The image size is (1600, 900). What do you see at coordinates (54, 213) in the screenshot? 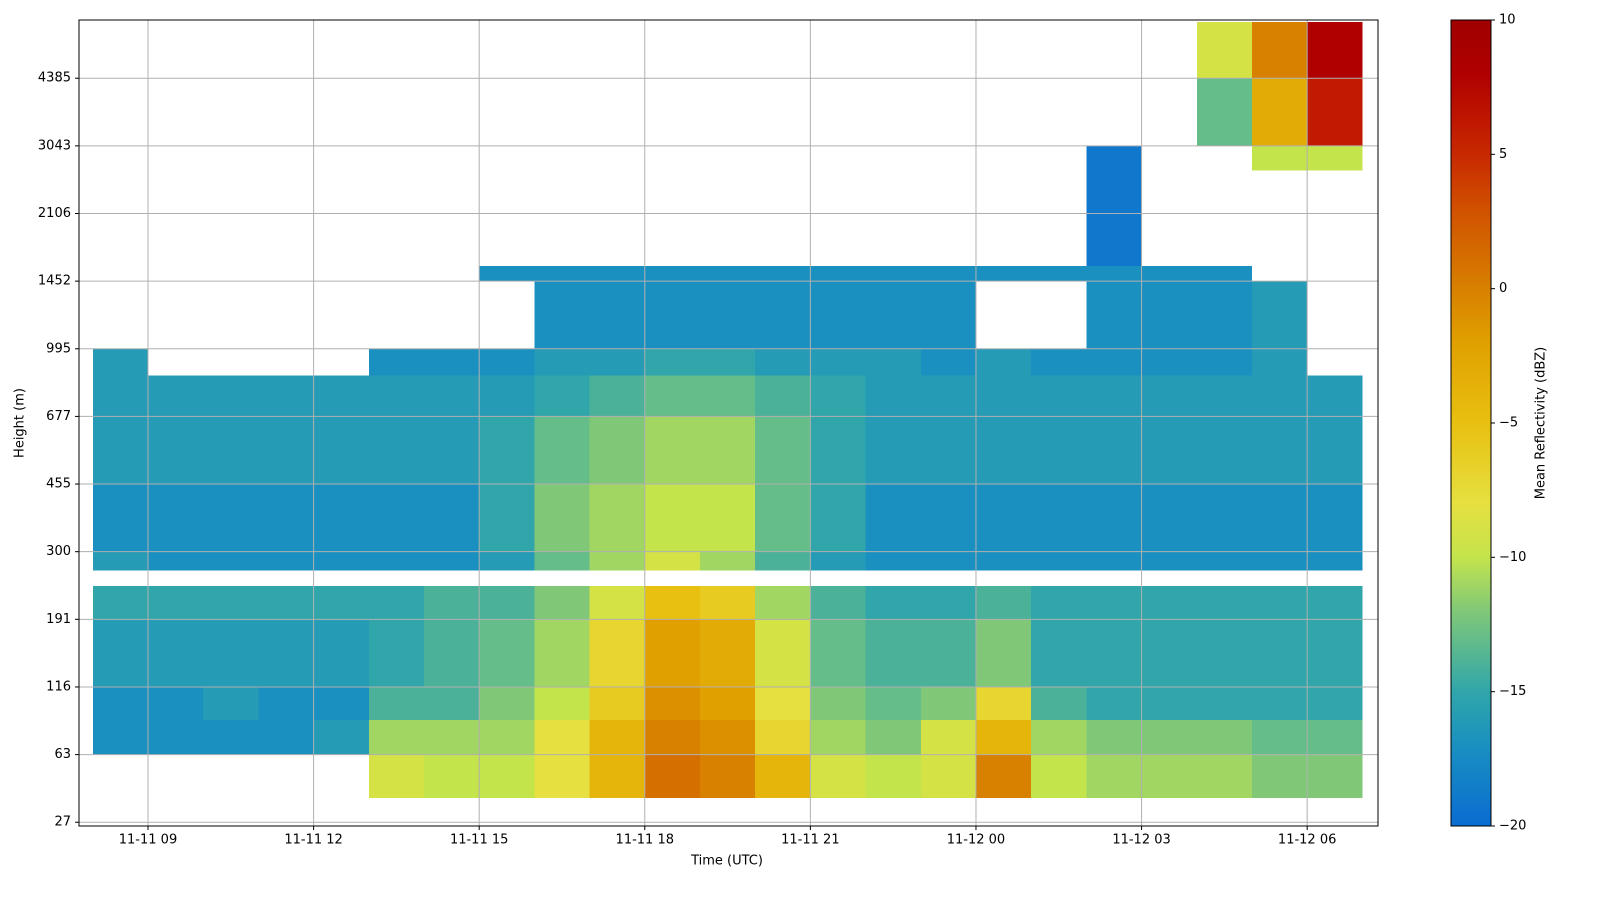
I see `y-tick-label: 2106` at bounding box center [54, 213].